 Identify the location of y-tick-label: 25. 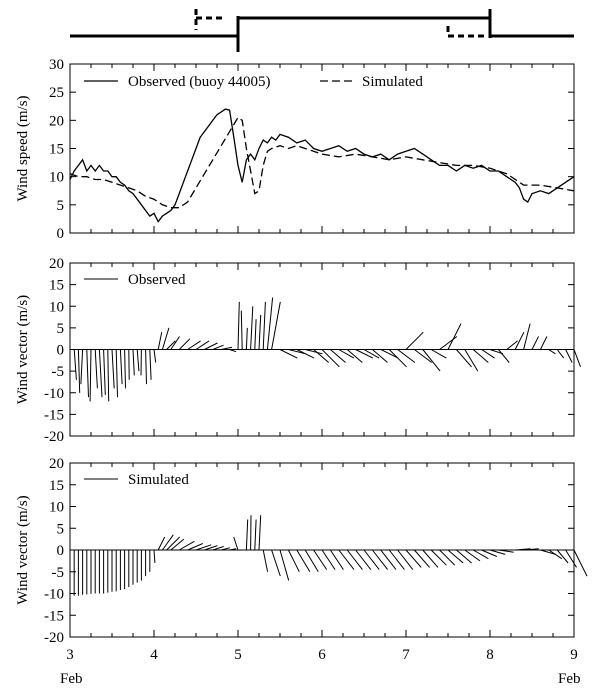
(56, 93).